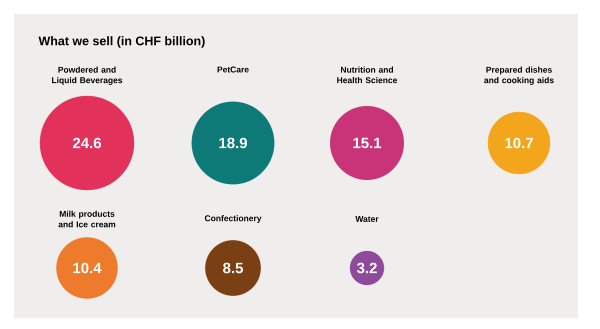  Describe the element at coordinates (233, 268) in the screenshot. I see `data-label: 8.5` at that location.